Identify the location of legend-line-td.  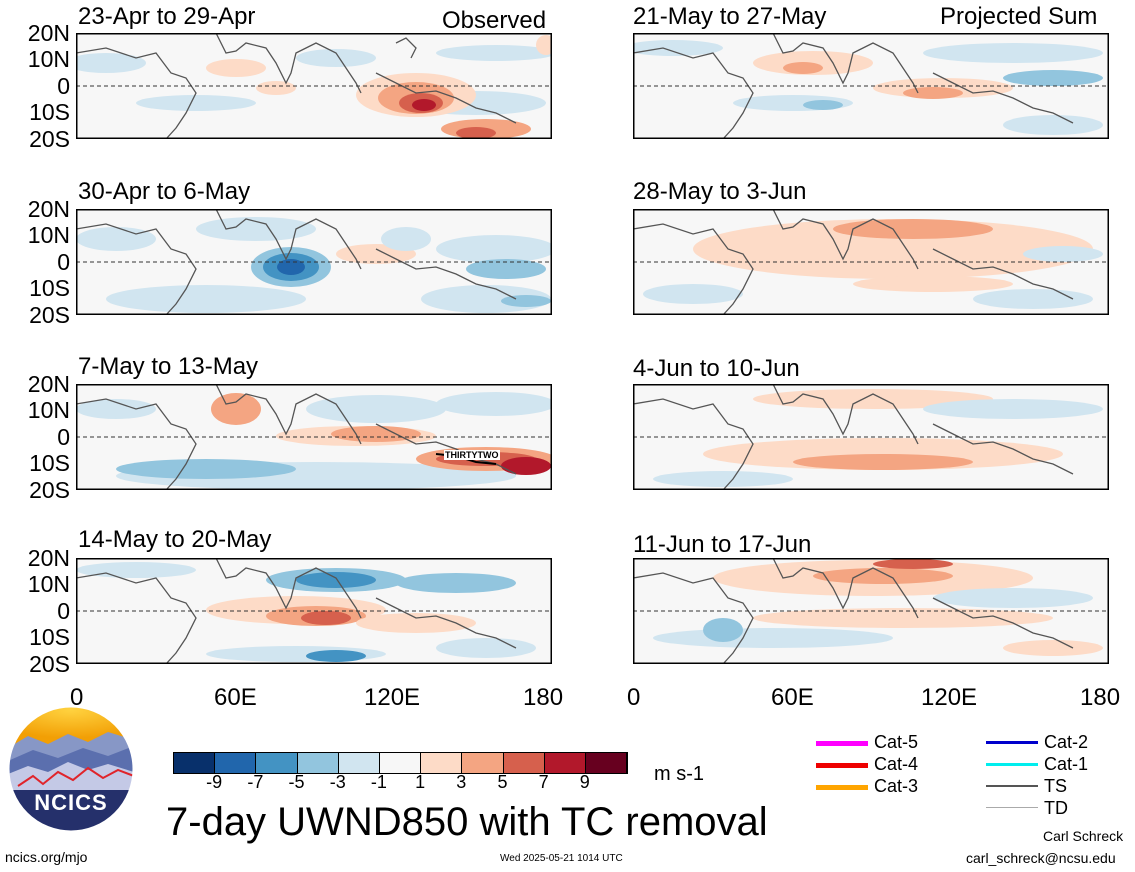
(1012, 807).